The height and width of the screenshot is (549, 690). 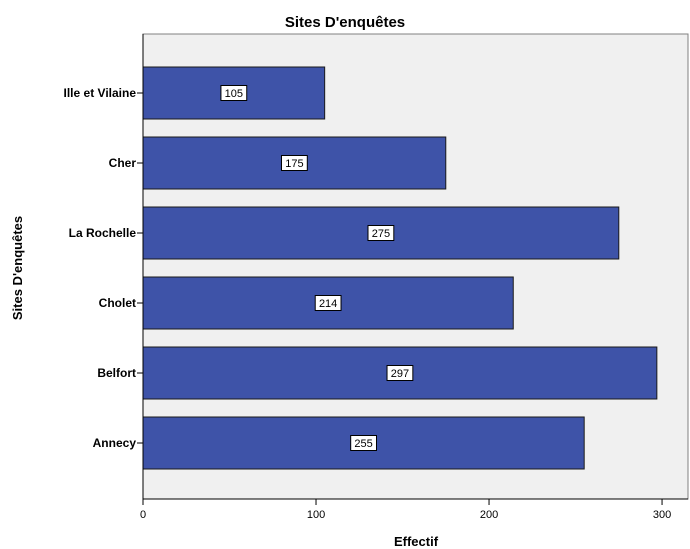 What do you see at coordinates (17, 268) in the screenshot?
I see `y-axis-title: Sites D'enquêtes` at bounding box center [17, 268].